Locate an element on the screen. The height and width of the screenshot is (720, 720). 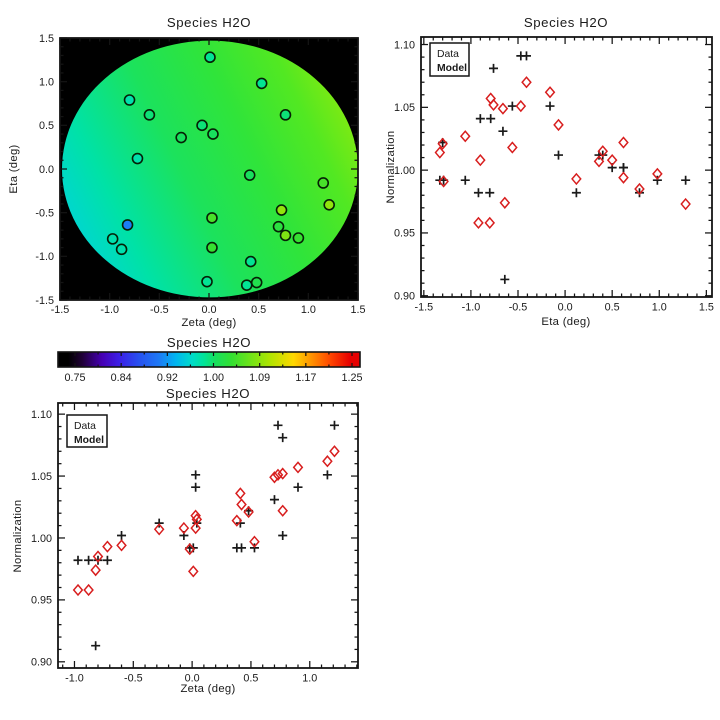
y-tick-label: 0.5 is located at coordinates (46, 126).